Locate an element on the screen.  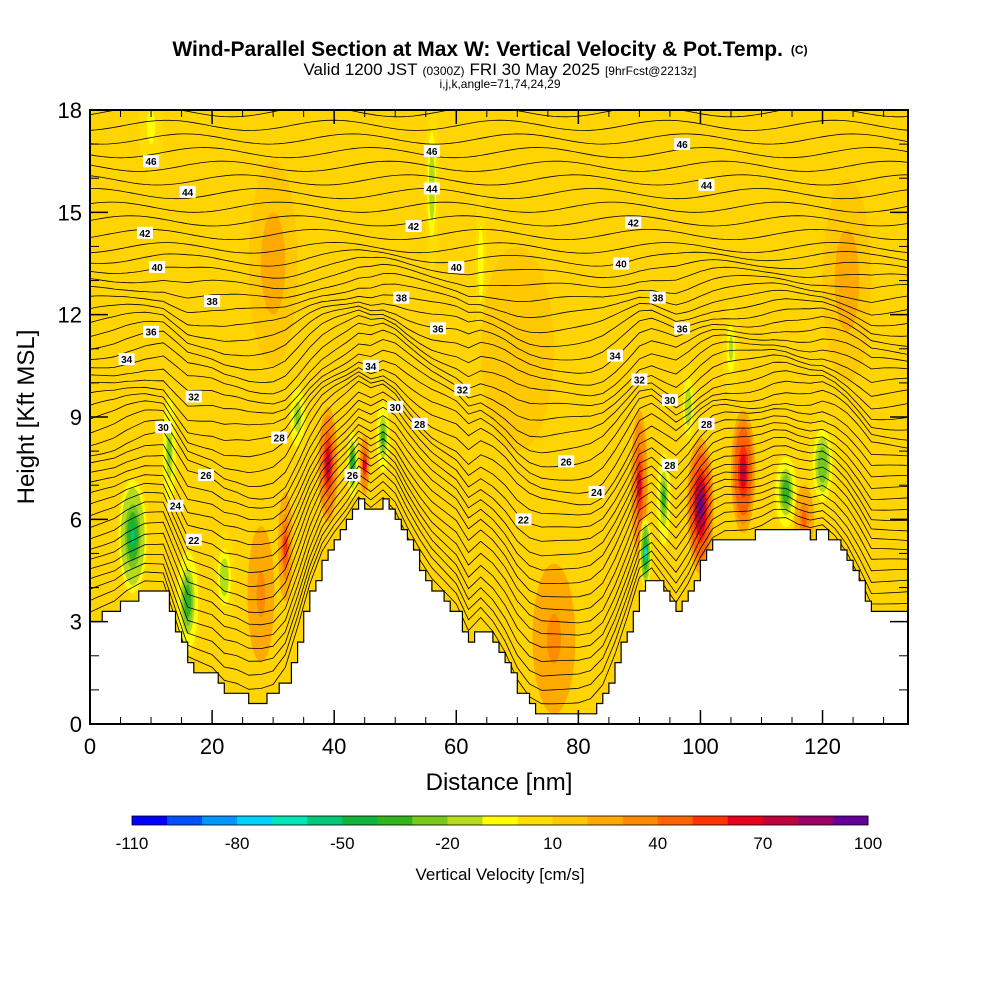
theta-label: 32 is located at coordinates (193, 397).